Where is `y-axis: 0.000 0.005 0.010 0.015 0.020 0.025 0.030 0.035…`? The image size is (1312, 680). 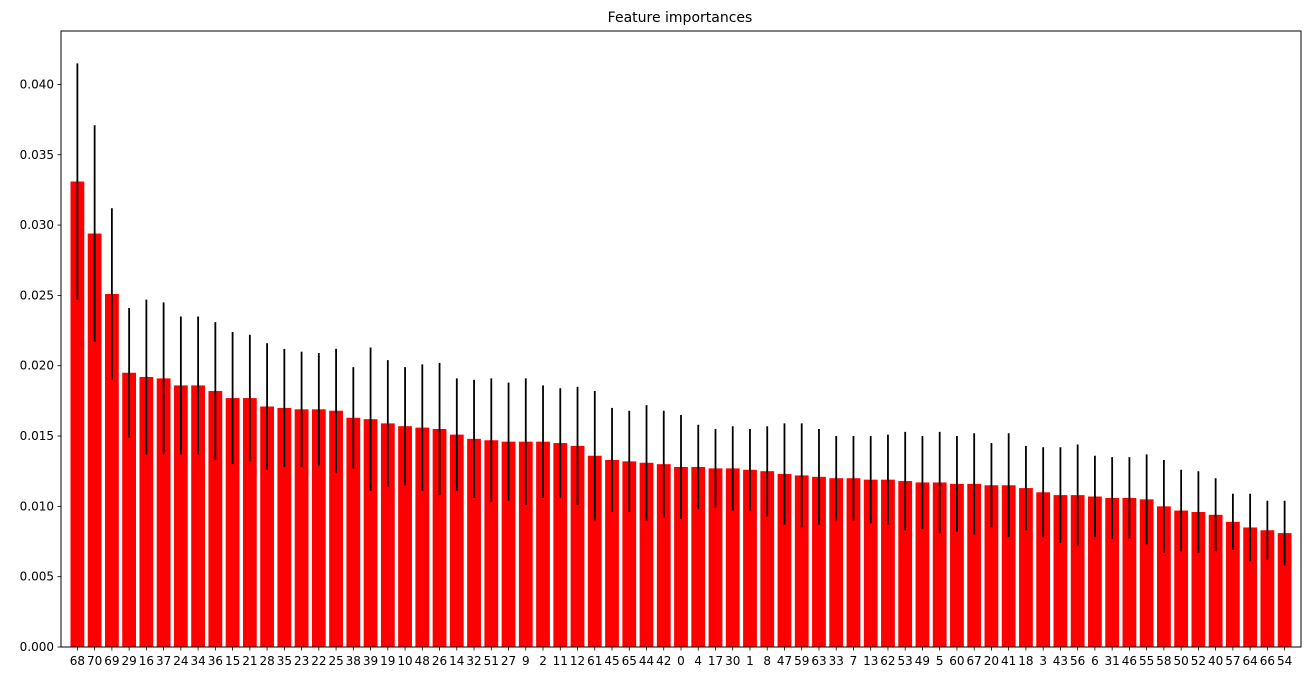 y-axis: 0.000 0.005 0.010 0.015 0.020 0.025 0.030 0.035… is located at coordinates (40, 365).